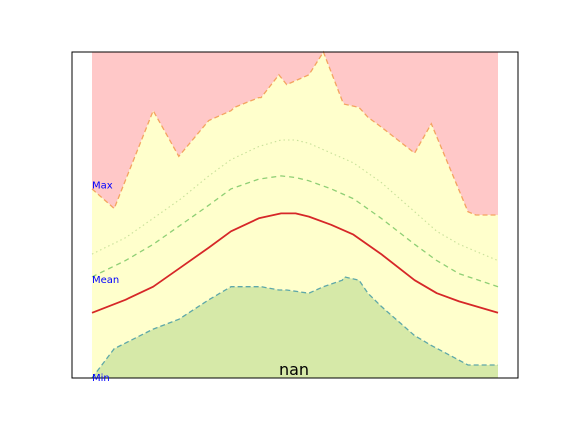  I want to click on band-label-mean: Mean, so click(105, 280).